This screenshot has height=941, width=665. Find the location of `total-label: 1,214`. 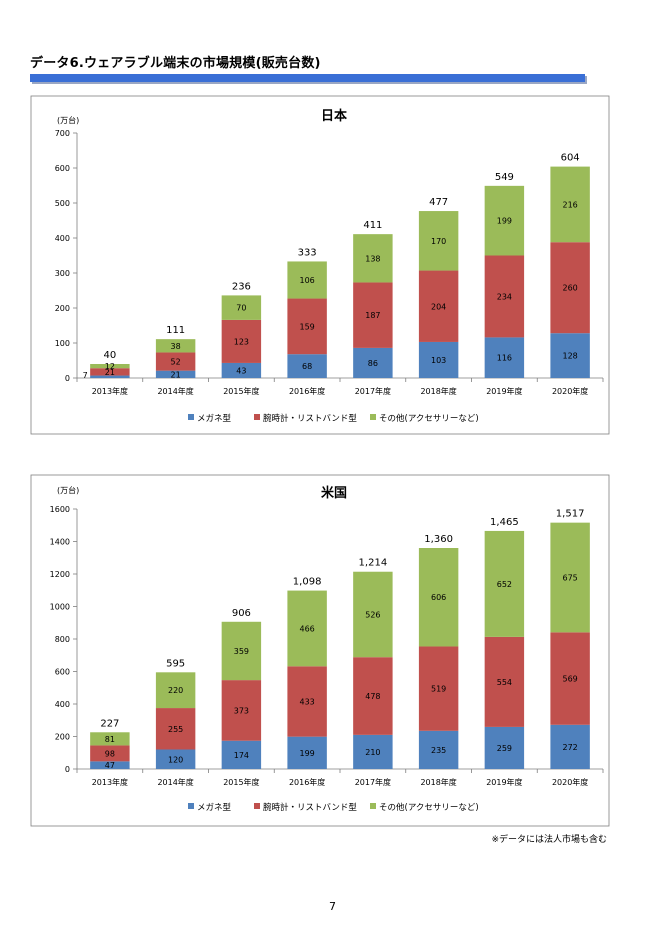

total-label: 1,214 is located at coordinates (373, 563).